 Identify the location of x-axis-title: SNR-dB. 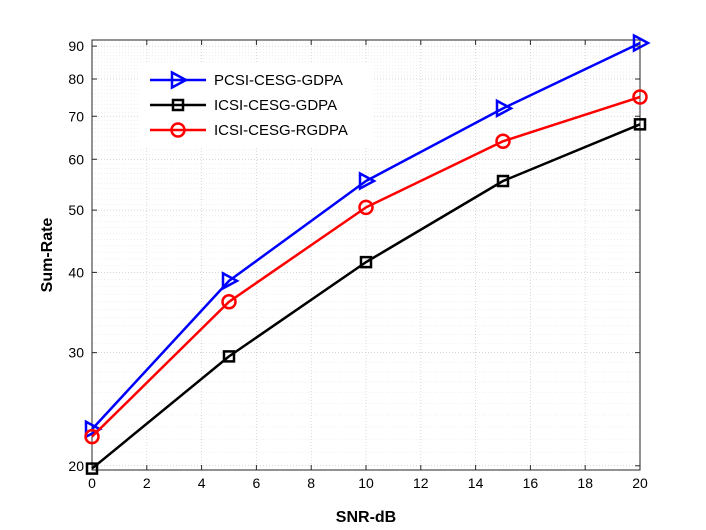
(366, 517).